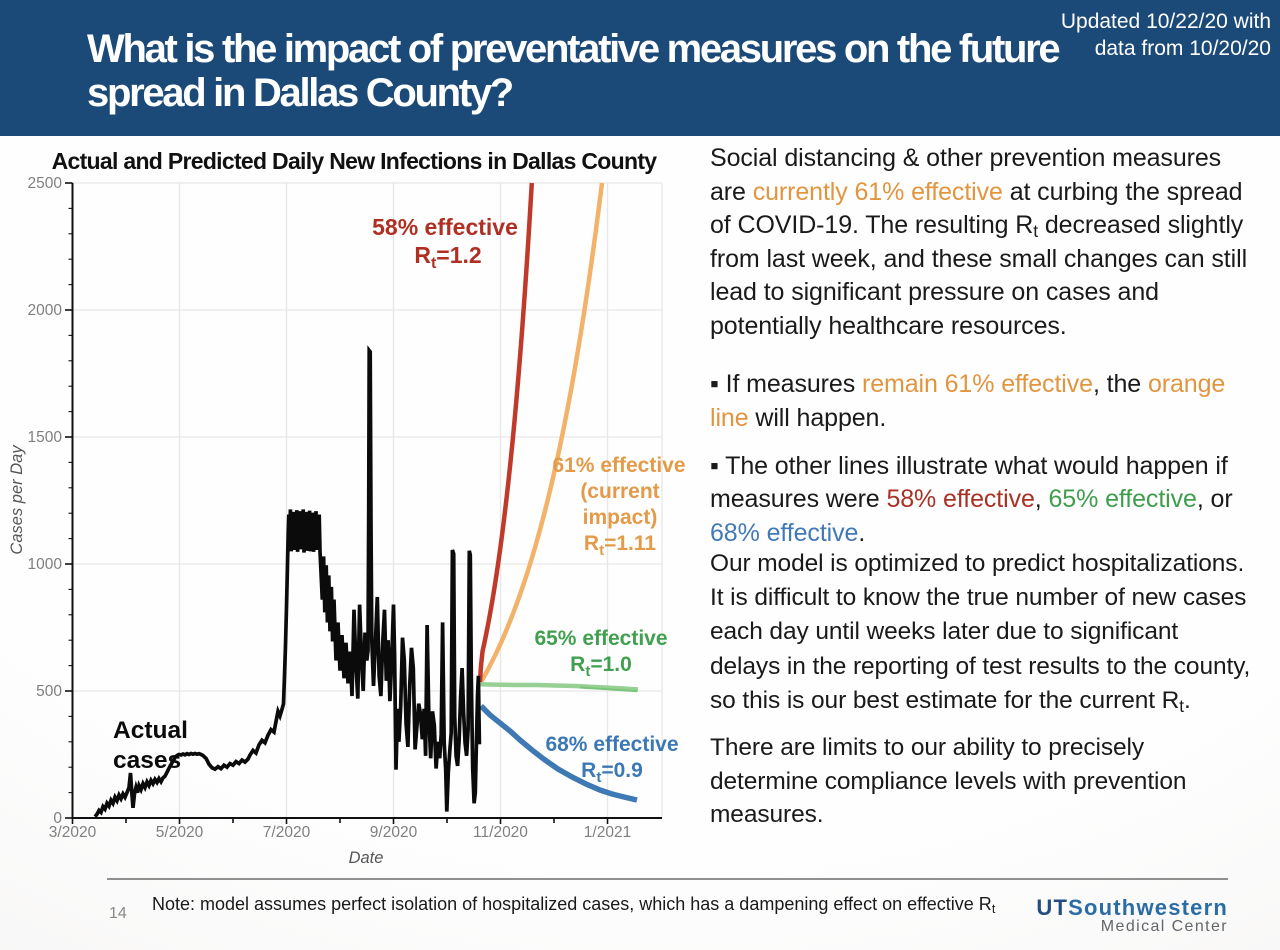  Describe the element at coordinates (500, 832) in the screenshot. I see `svg-text: 11/2020` at that location.